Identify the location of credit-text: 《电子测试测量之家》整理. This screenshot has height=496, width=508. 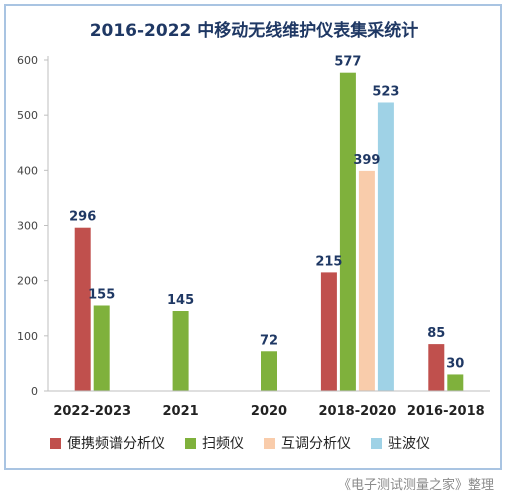
(415, 485).